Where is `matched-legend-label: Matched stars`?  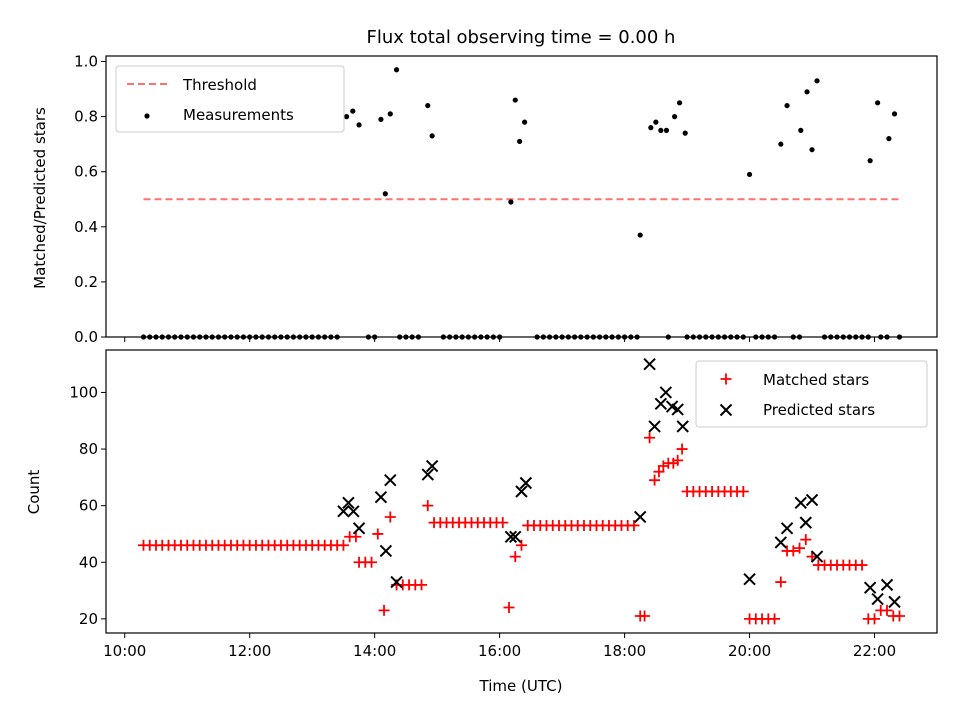
matched-legend-label: Matched stars is located at coordinates (816, 380).